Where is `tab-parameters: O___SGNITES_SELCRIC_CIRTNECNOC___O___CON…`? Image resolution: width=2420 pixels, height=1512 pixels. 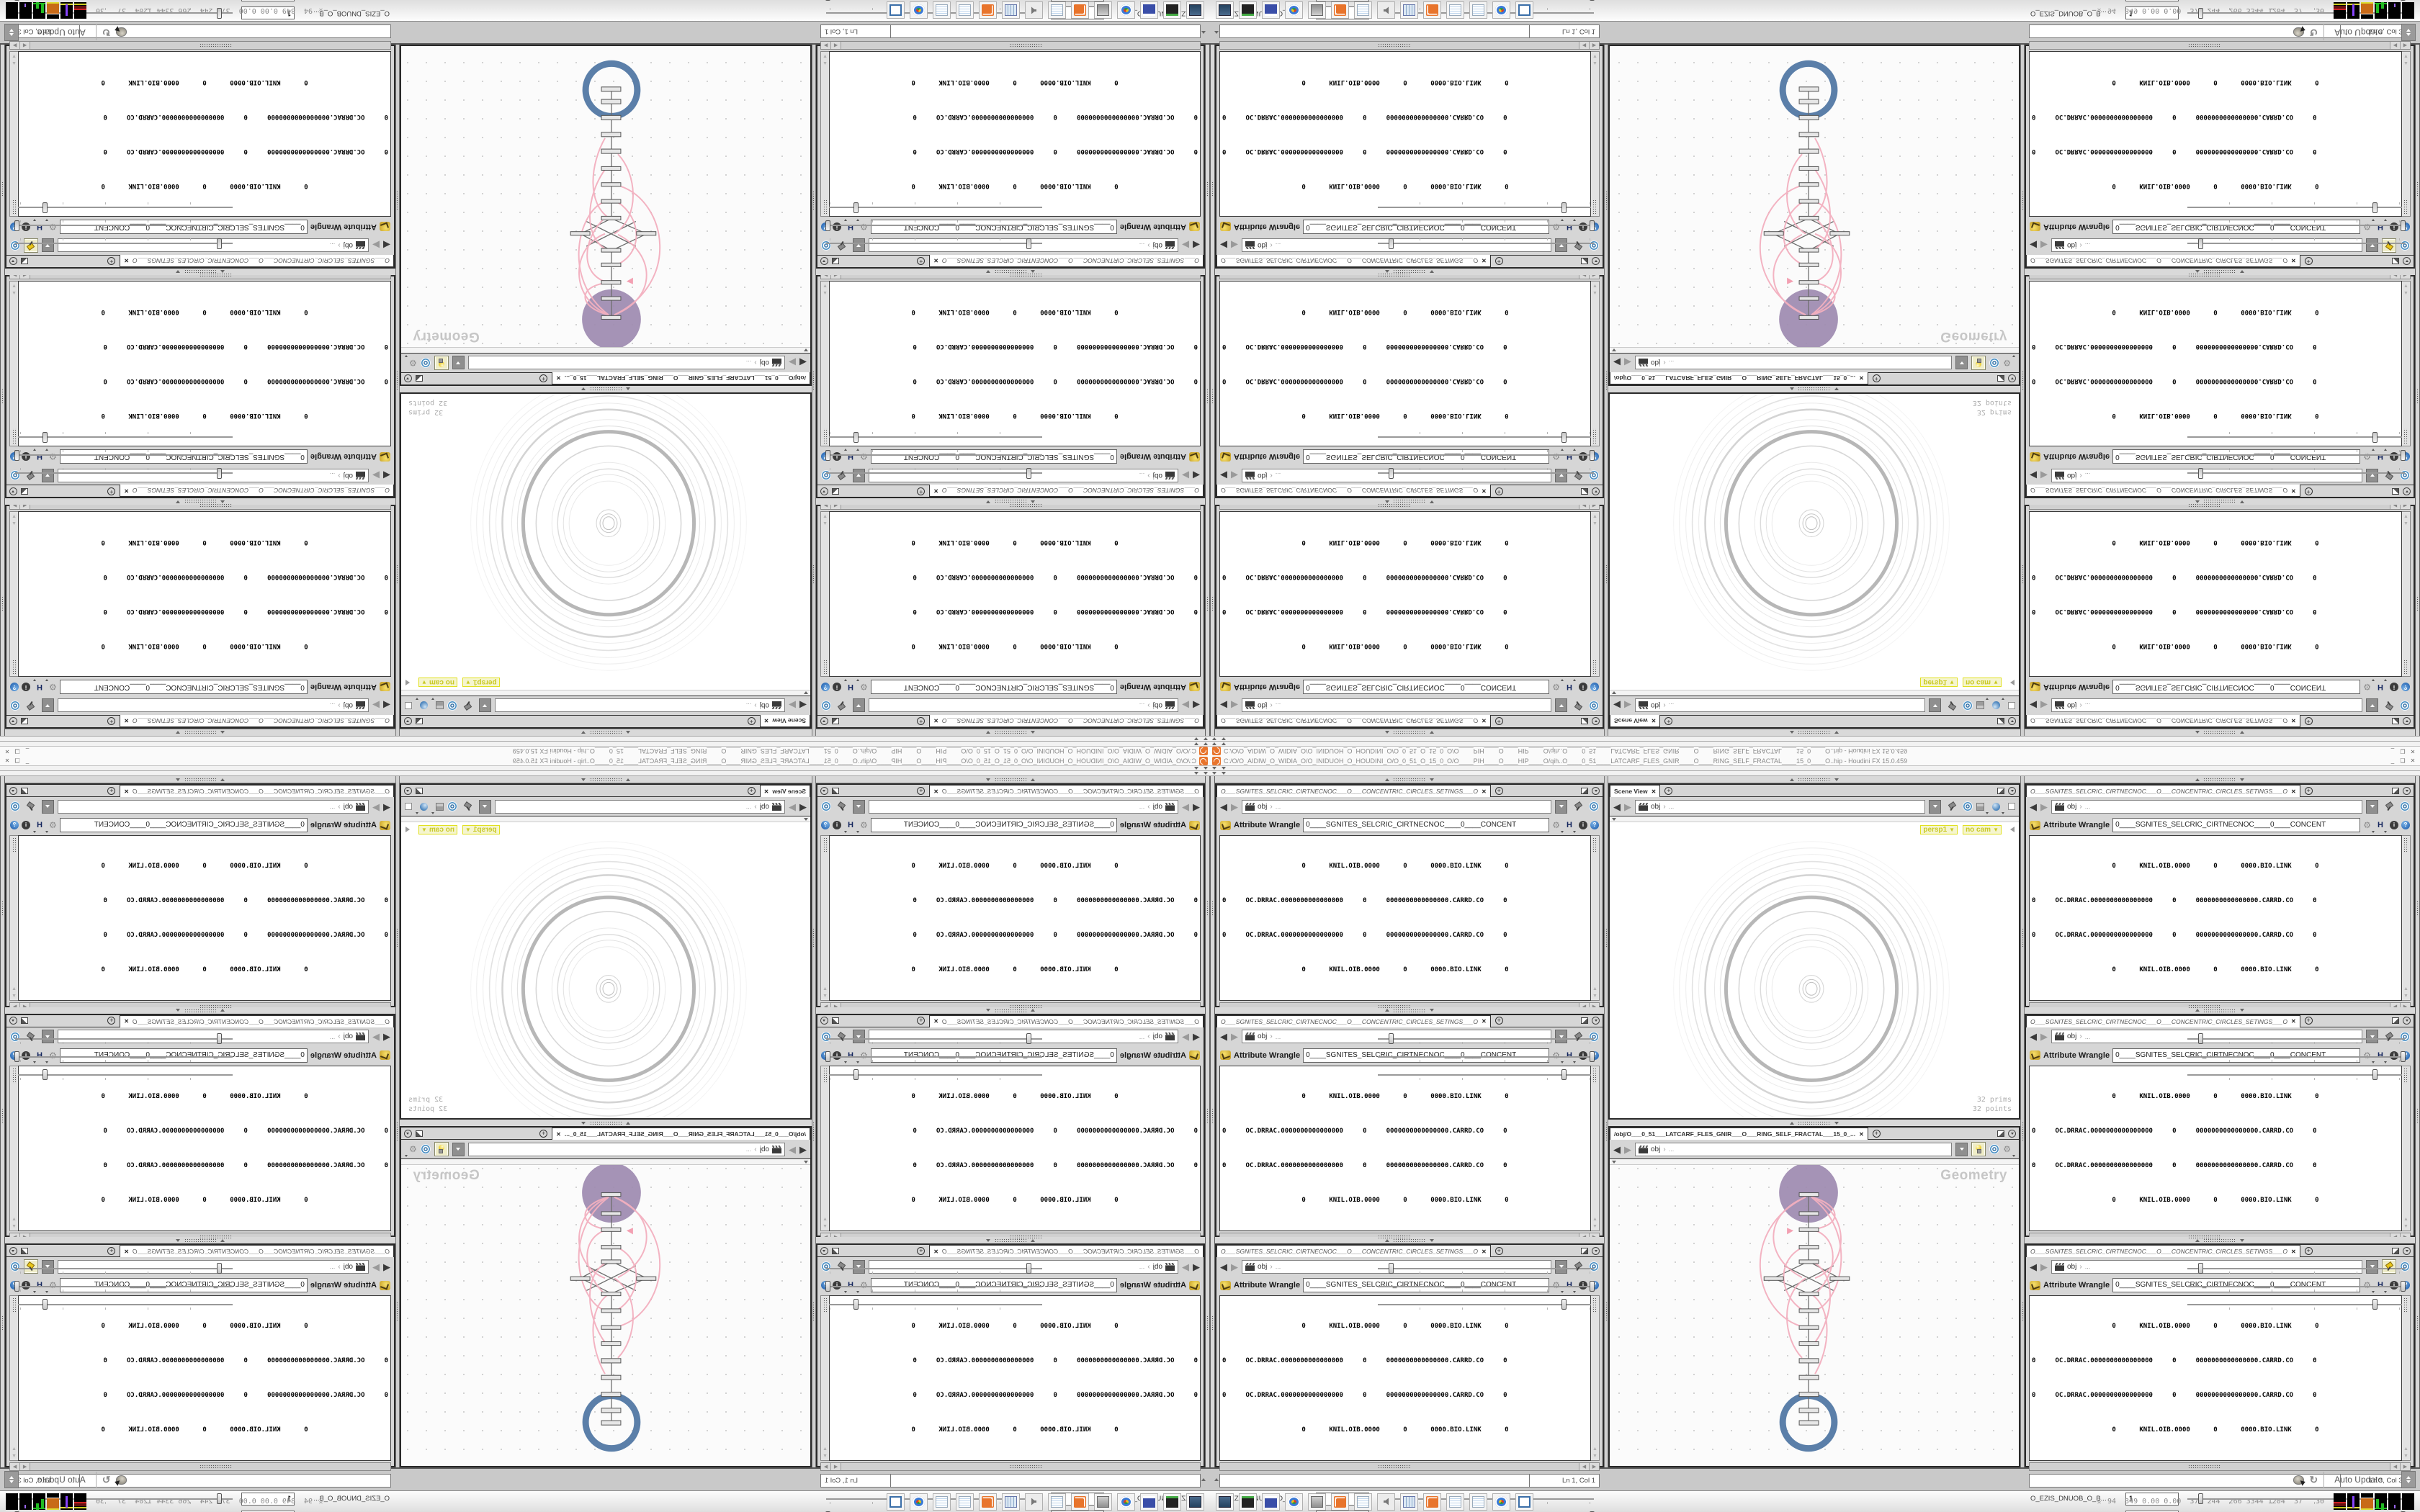 tab-parameters: O___SGNITES_SELCRIC_CIRTNECNOC___O___CON… is located at coordinates (257, 491).